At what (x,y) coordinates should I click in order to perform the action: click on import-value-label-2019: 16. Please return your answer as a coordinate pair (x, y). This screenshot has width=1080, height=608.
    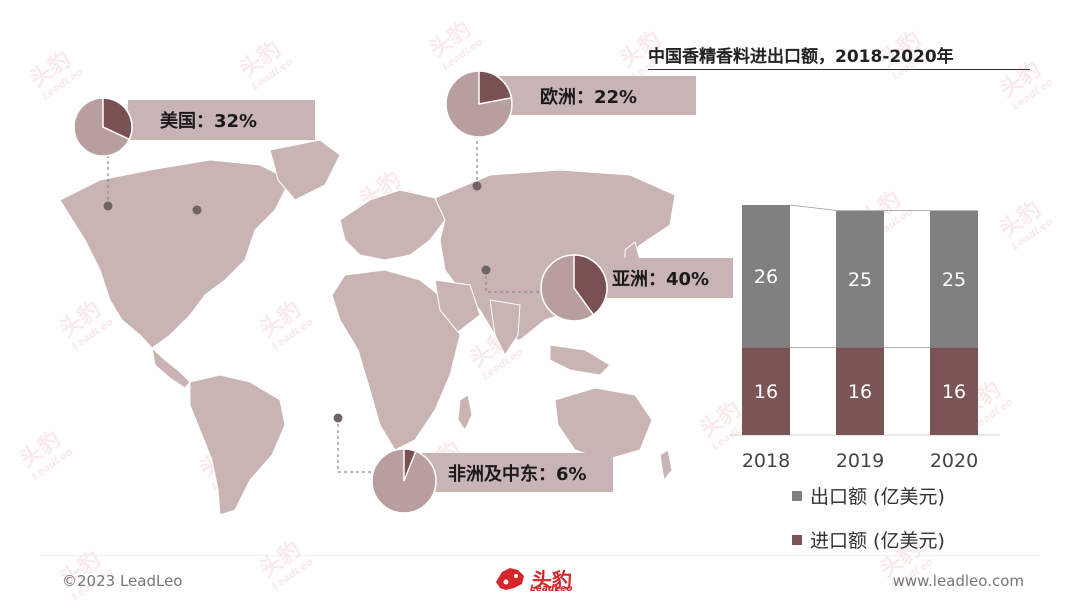
    Looking at the image, I should click on (860, 392).